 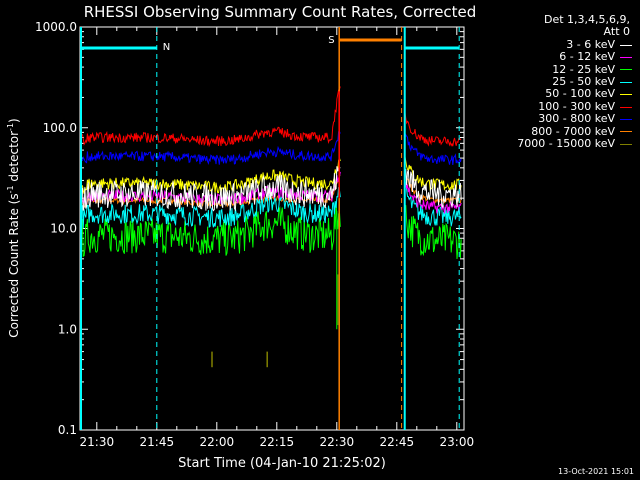 I want to click on legend-header-2: Att 0, so click(x=616, y=32).